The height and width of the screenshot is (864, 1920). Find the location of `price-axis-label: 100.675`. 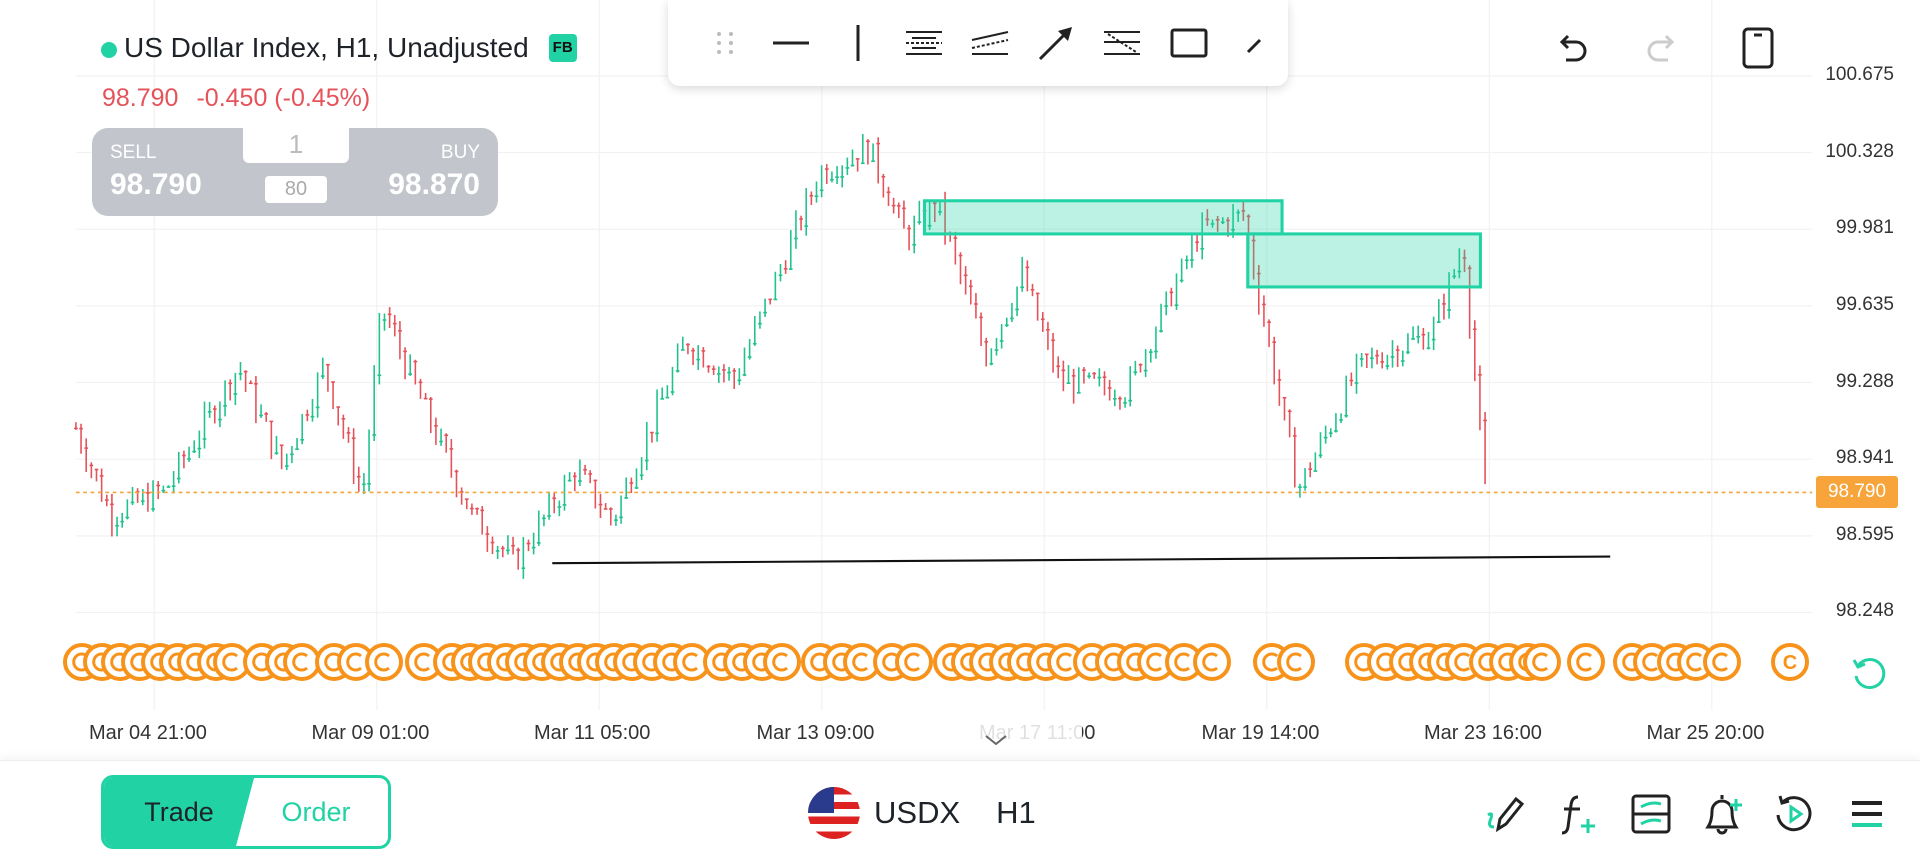

price-axis-label: 100.675 is located at coordinates (1859, 74).